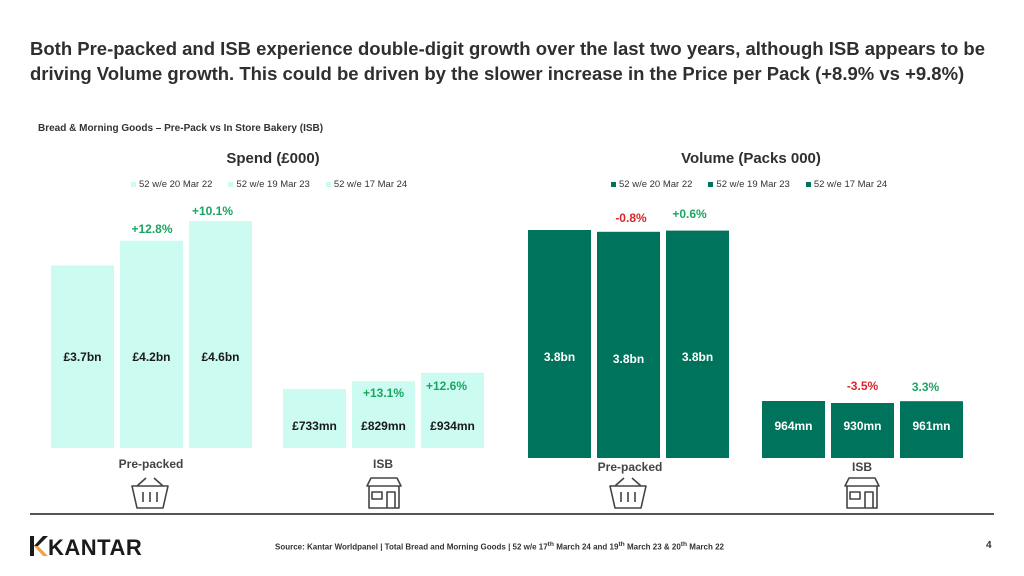 The width and height of the screenshot is (1024, 576). What do you see at coordinates (862, 426) in the screenshot?
I see `data-label: 930mn` at bounding box center [862, 426].